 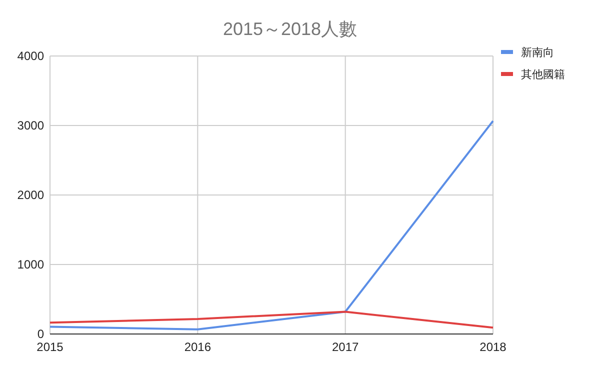 What do you see at coordinates (40, 334) in the screenshot?
I see `y-tick-label: 0` at bounding box center [40, 334].